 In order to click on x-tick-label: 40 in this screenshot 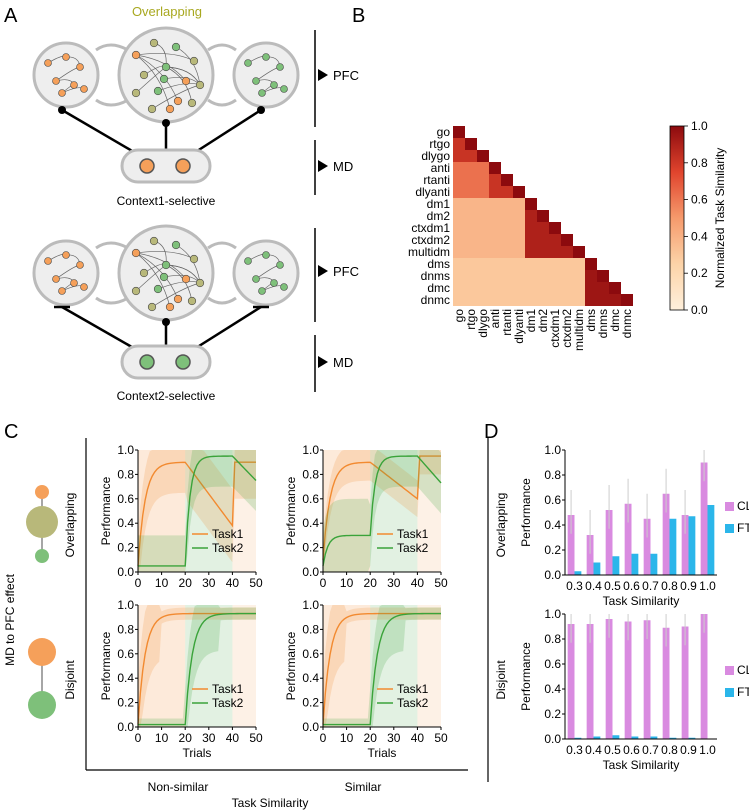, I will do `click(233, 583)`.